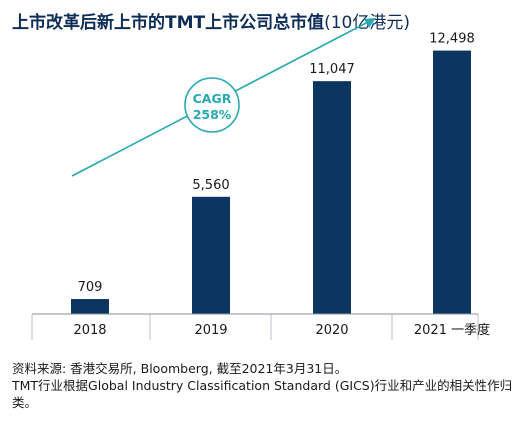 The image size is (525, 438). I want to click on category-label: 2019, so click(210, 330).